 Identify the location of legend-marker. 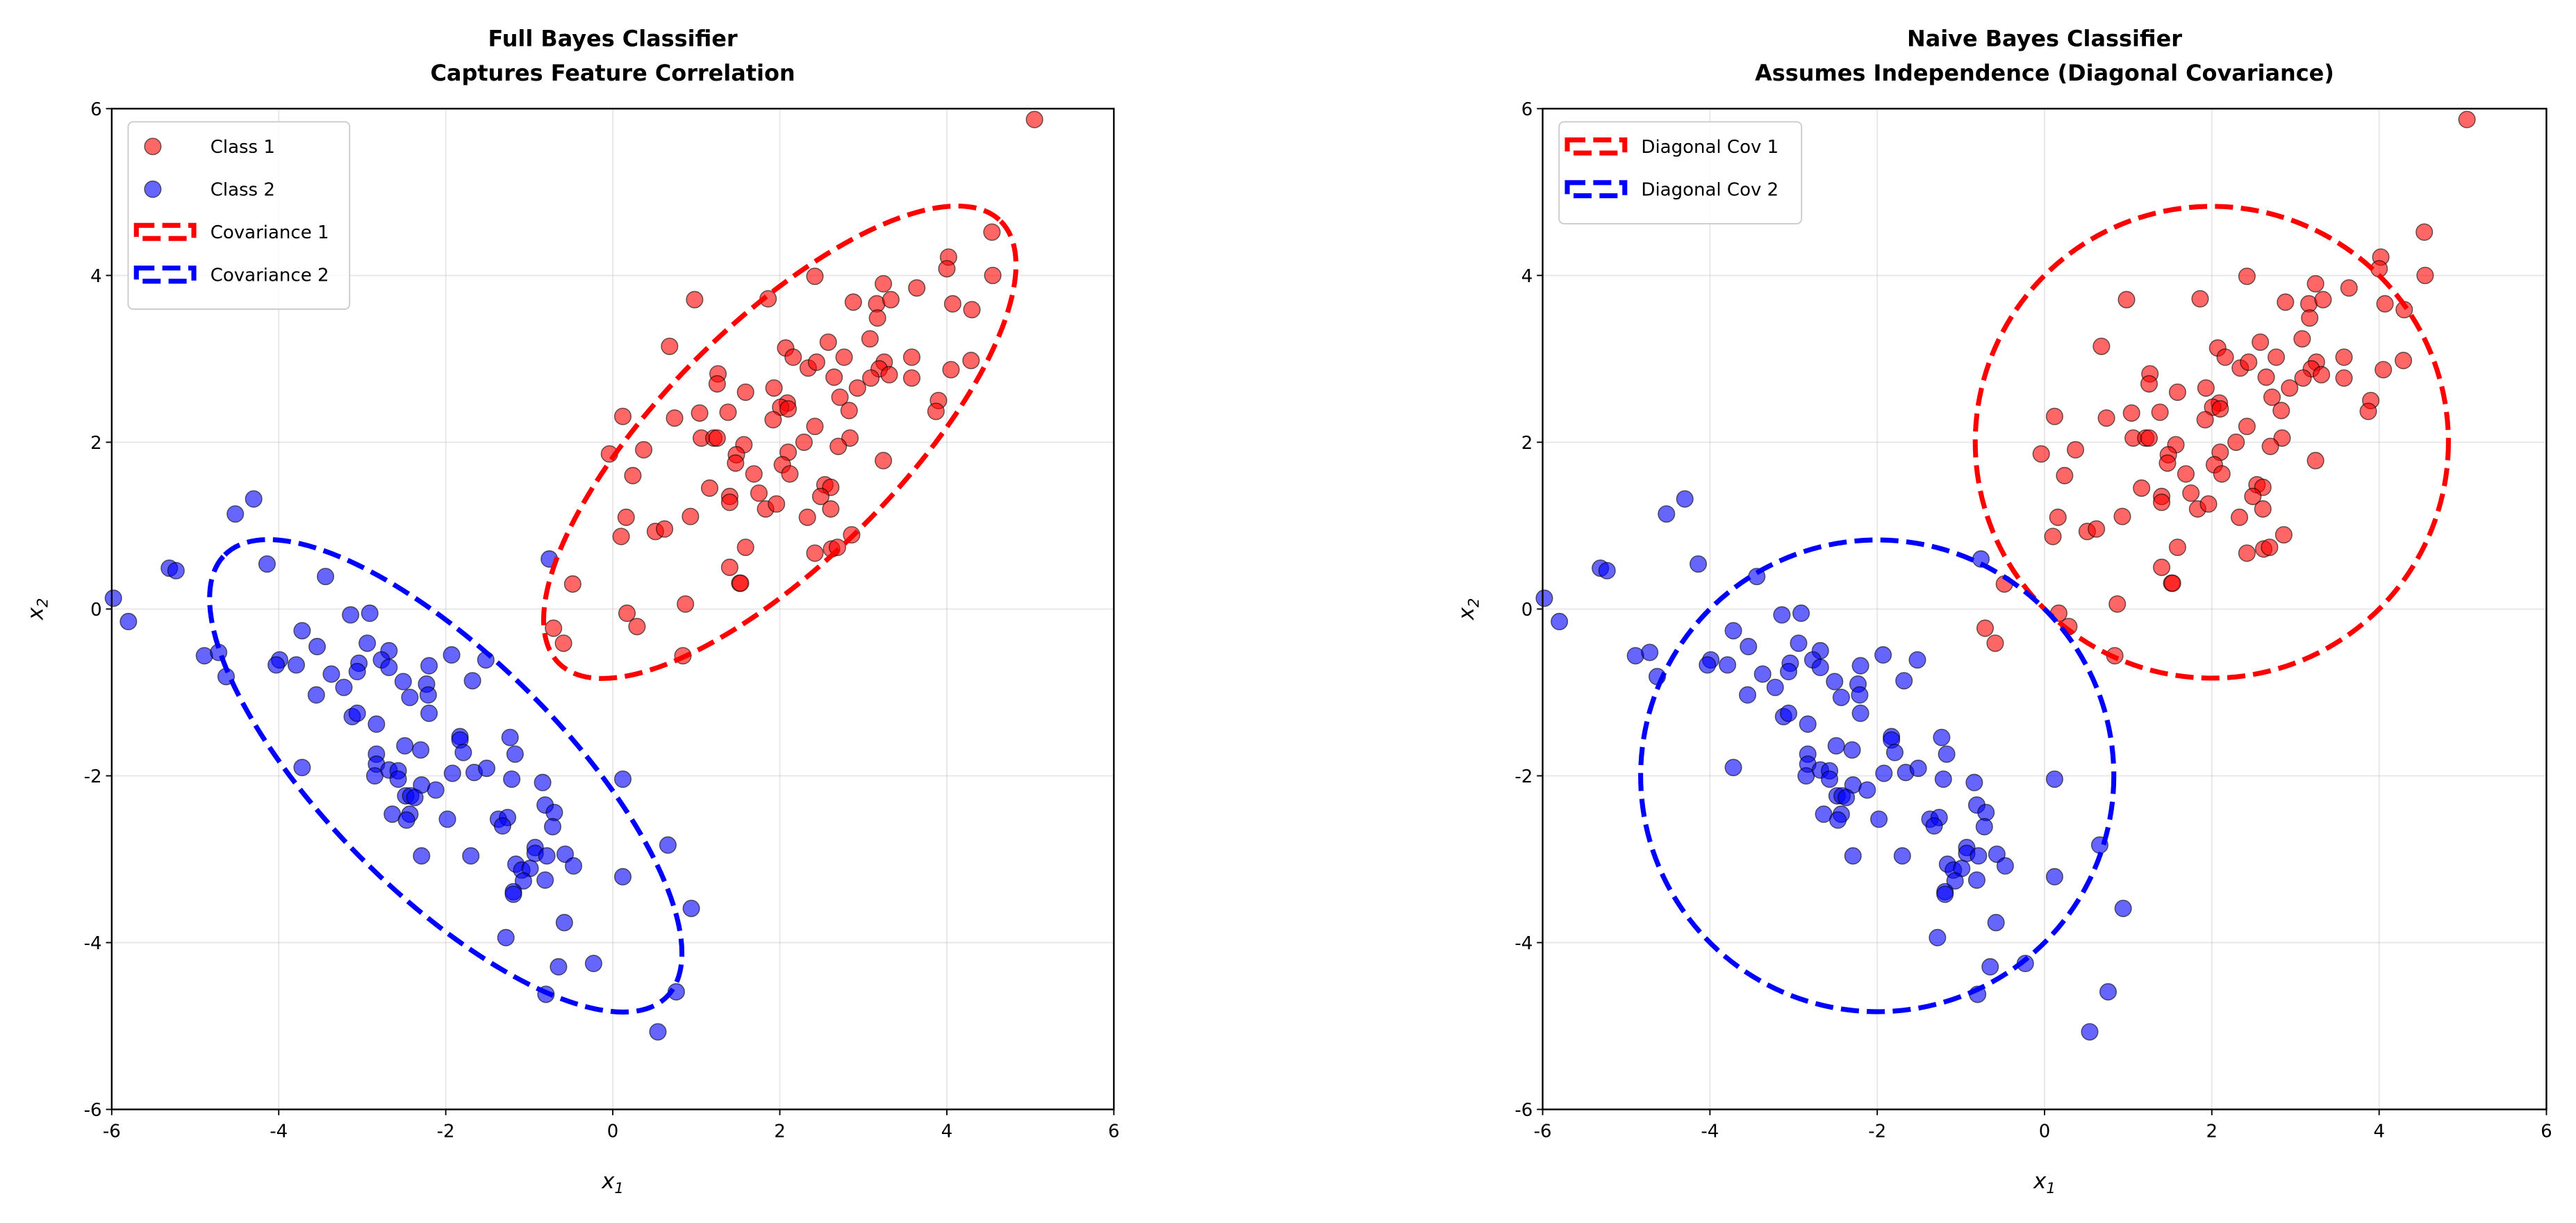
(153, 147).